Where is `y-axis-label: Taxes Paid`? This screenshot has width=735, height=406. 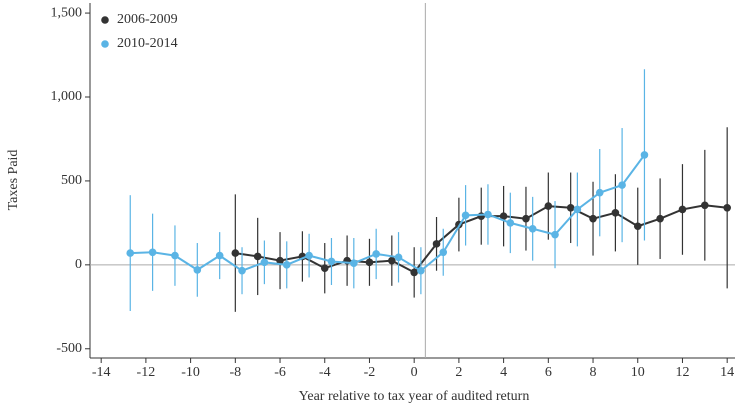 y-axis-label: Taxes Paid is located at coordinates (13, 180).